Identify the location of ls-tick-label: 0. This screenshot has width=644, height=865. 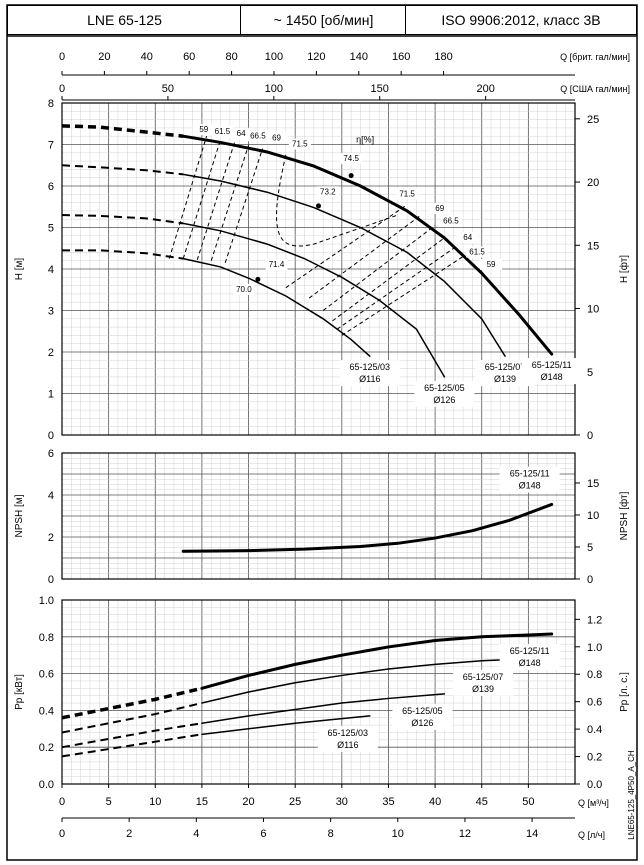
(62, 834).